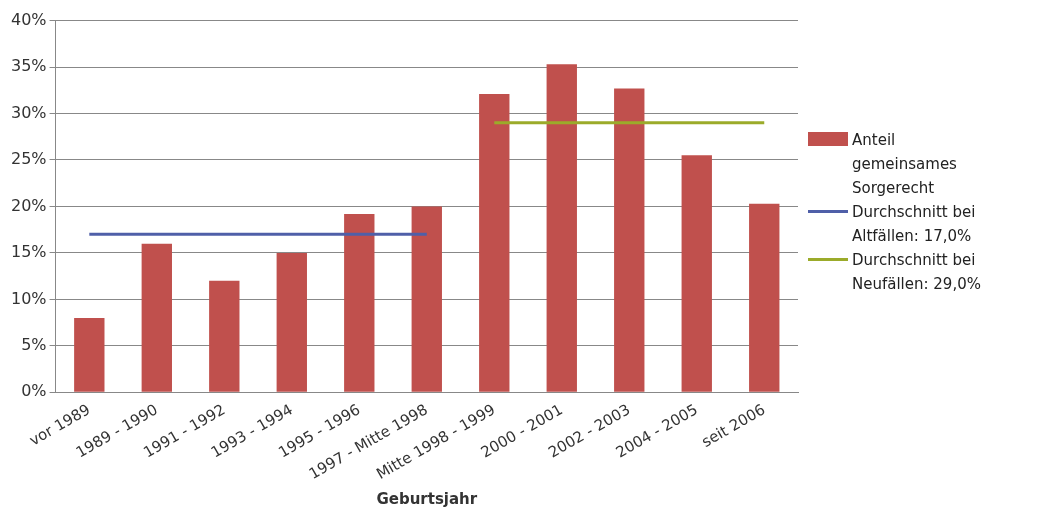  Describe the element at coordinates (29, 205) in the screenshot. I see `y-tick-label: 20%` at that location.